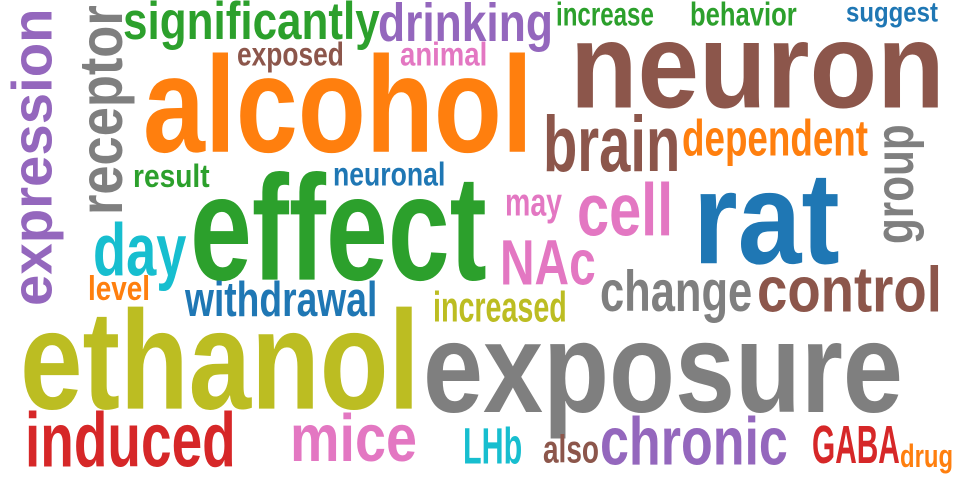 The image size is (960, 480). I want to click on word-change: change, so click(676, 290).